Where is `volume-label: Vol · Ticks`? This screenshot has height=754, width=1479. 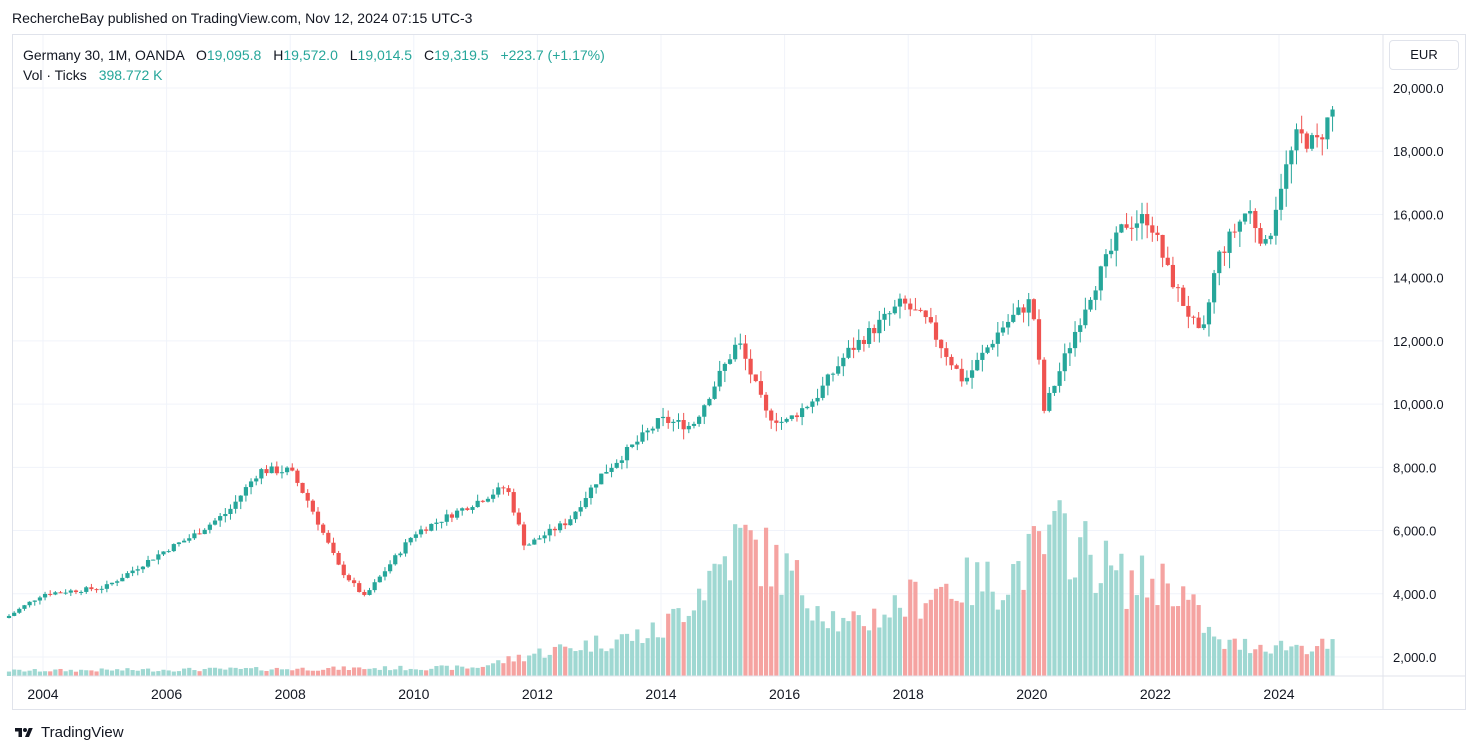 volume-label: Vol · Ticks is located at coordinates (55, 75).